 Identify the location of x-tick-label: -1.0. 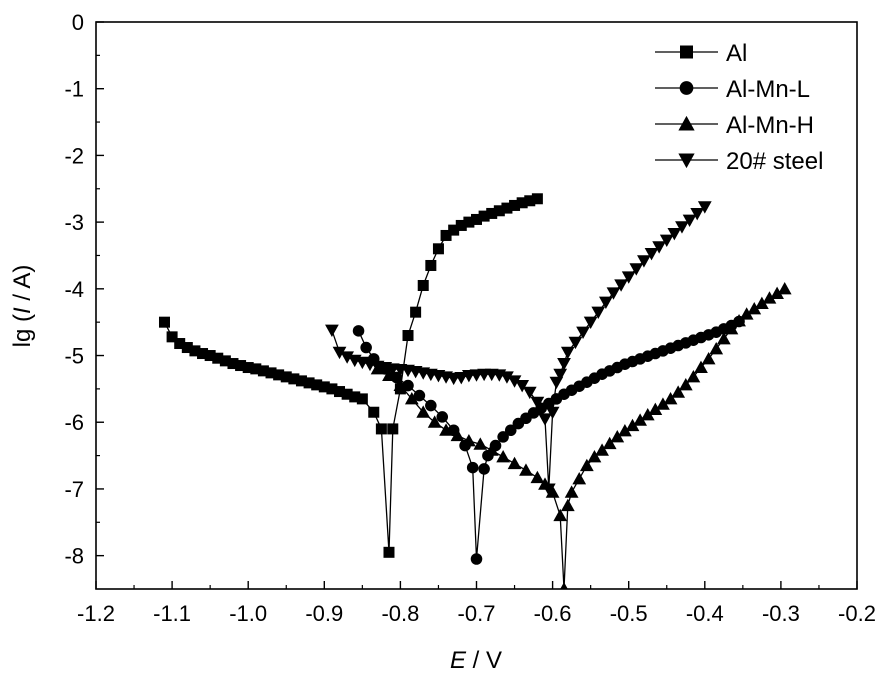
(248, 613).